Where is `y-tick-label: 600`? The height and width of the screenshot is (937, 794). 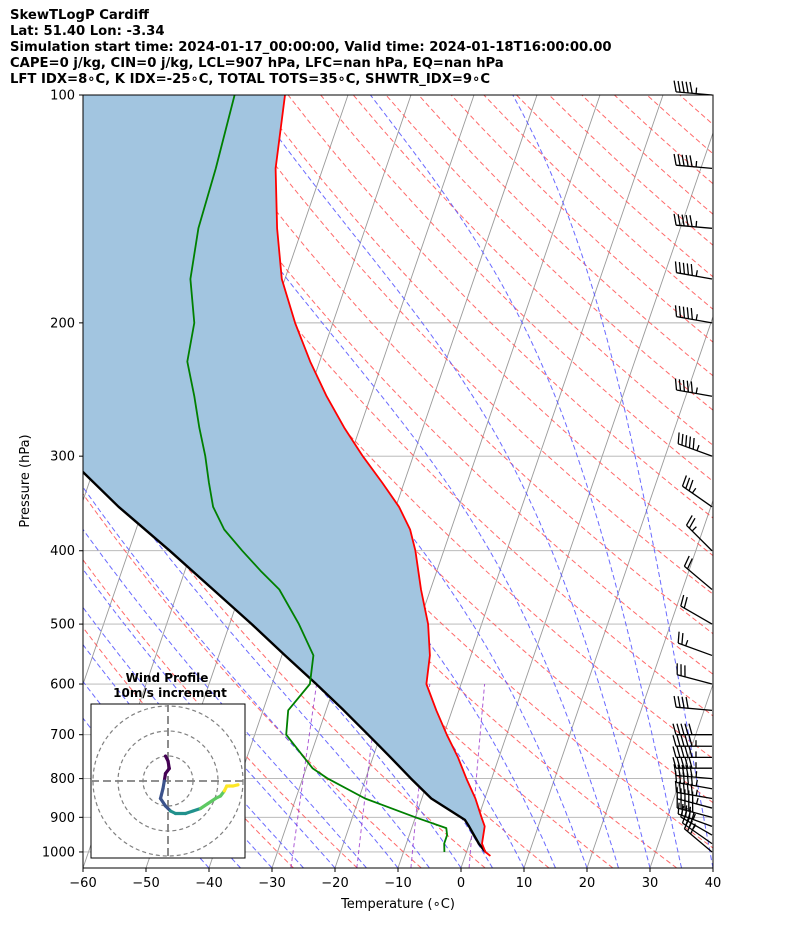 y-tick-label: 600 is located at coordinates (62, 685).